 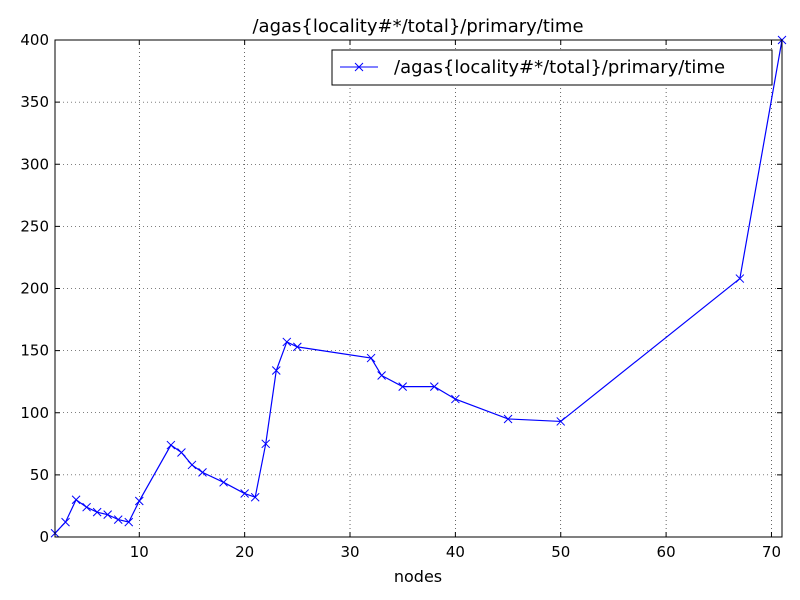 I want to click on y-tick-label: 400, so click(x=34, y=40).